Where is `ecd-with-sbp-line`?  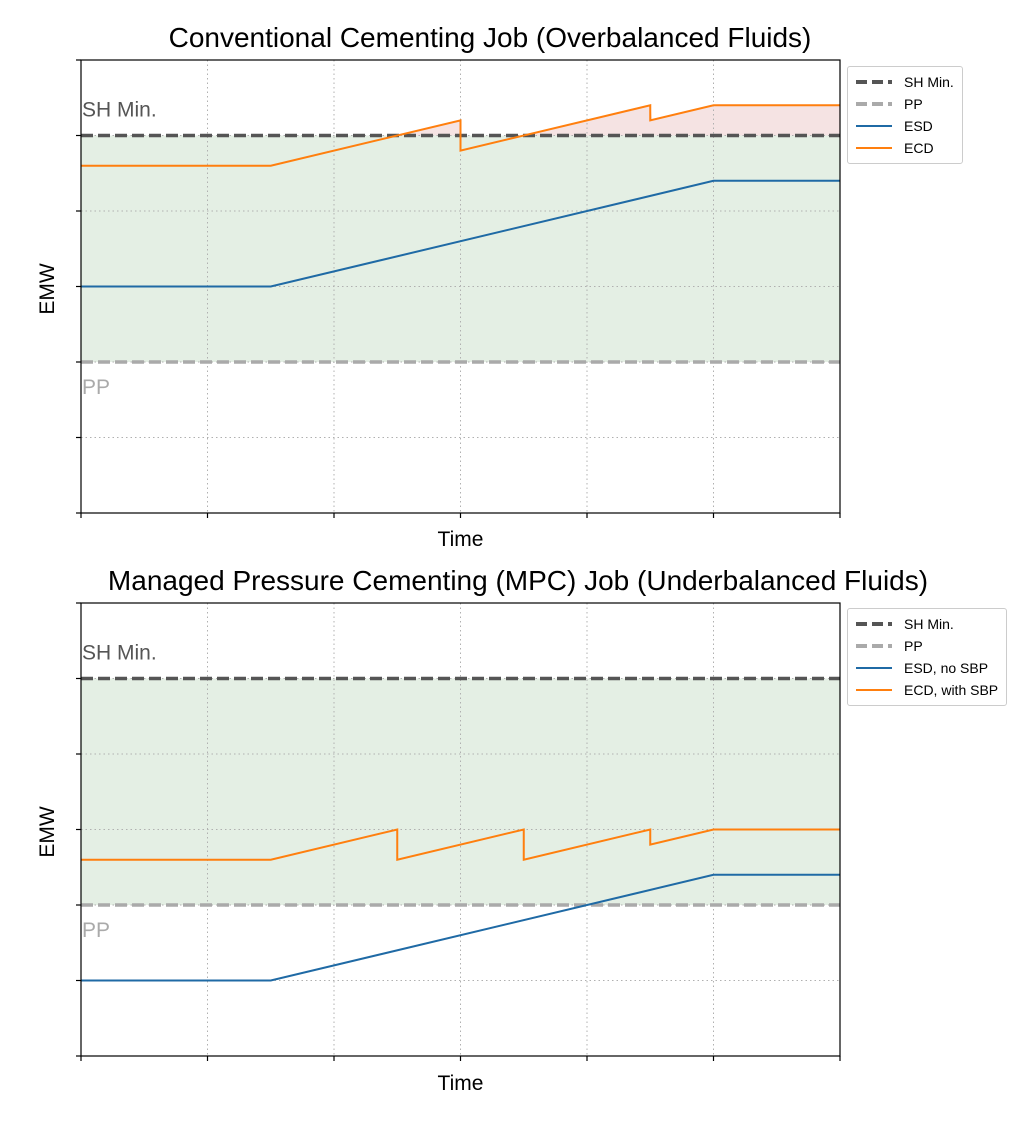 ecd-with-sbp-line is located at coordinates (460, 844).